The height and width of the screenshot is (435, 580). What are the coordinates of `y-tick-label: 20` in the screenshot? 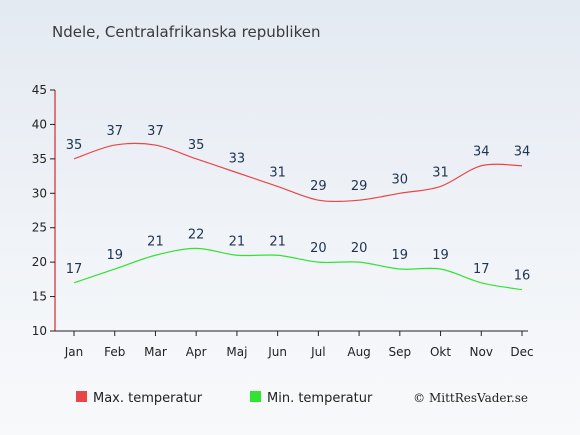 It's located at (39, 262).